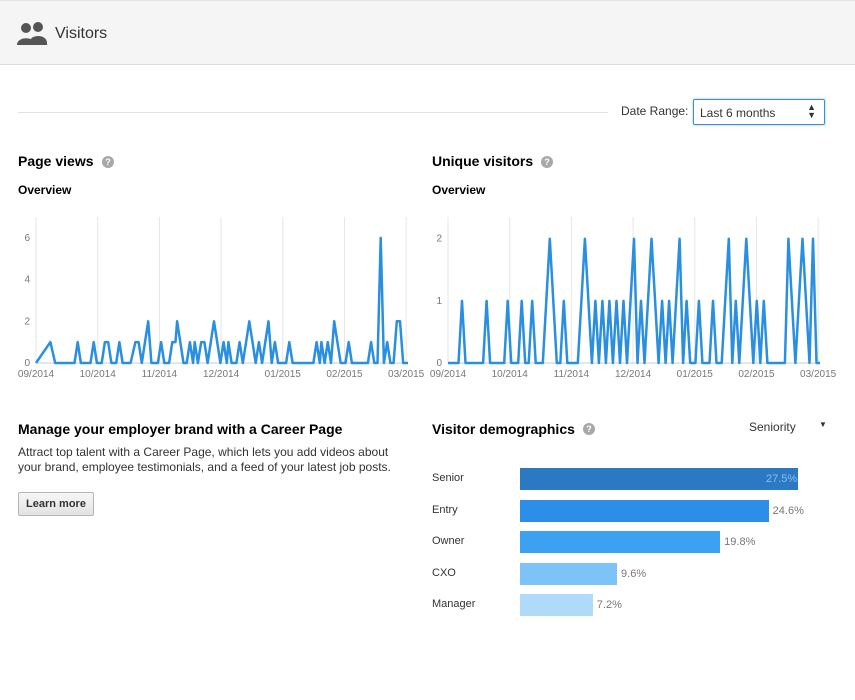 The width and height of the screenshot is (855, 700). Describe the element at coordinates (503, 429) in the screenshot. I see `demographics-title: Visitor demographics` at that location.